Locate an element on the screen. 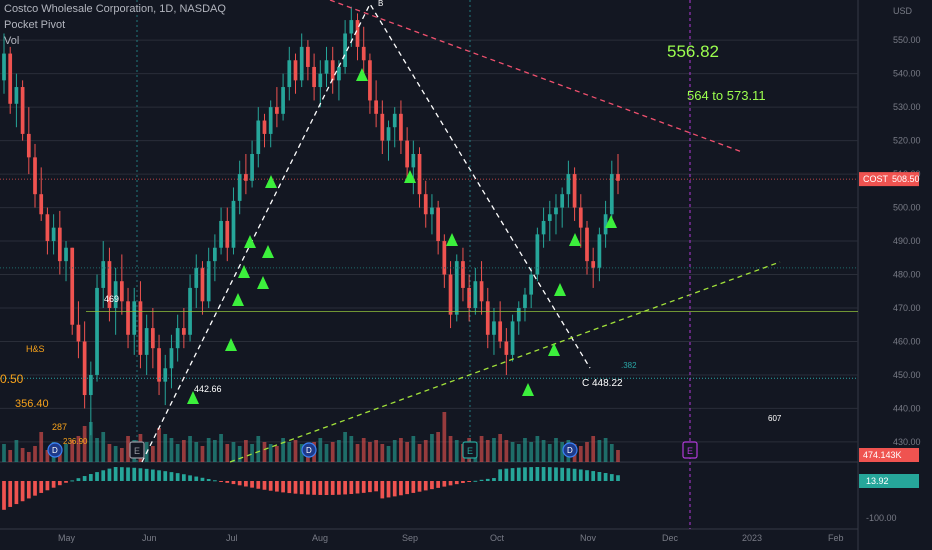 The height and width of the screenshot is (550, 932). time-tick-label: Jul is located at coordinates (232, 538).